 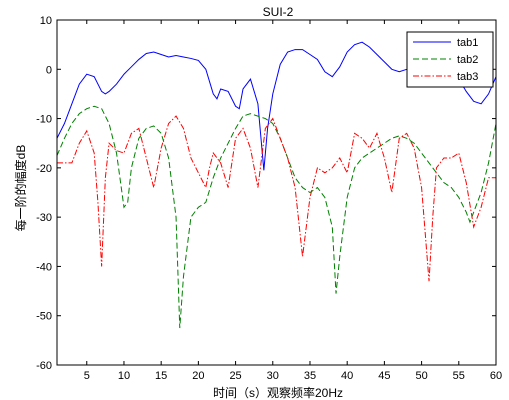 I want to click on x-tick-label: 50, so click(x=421, y=376).